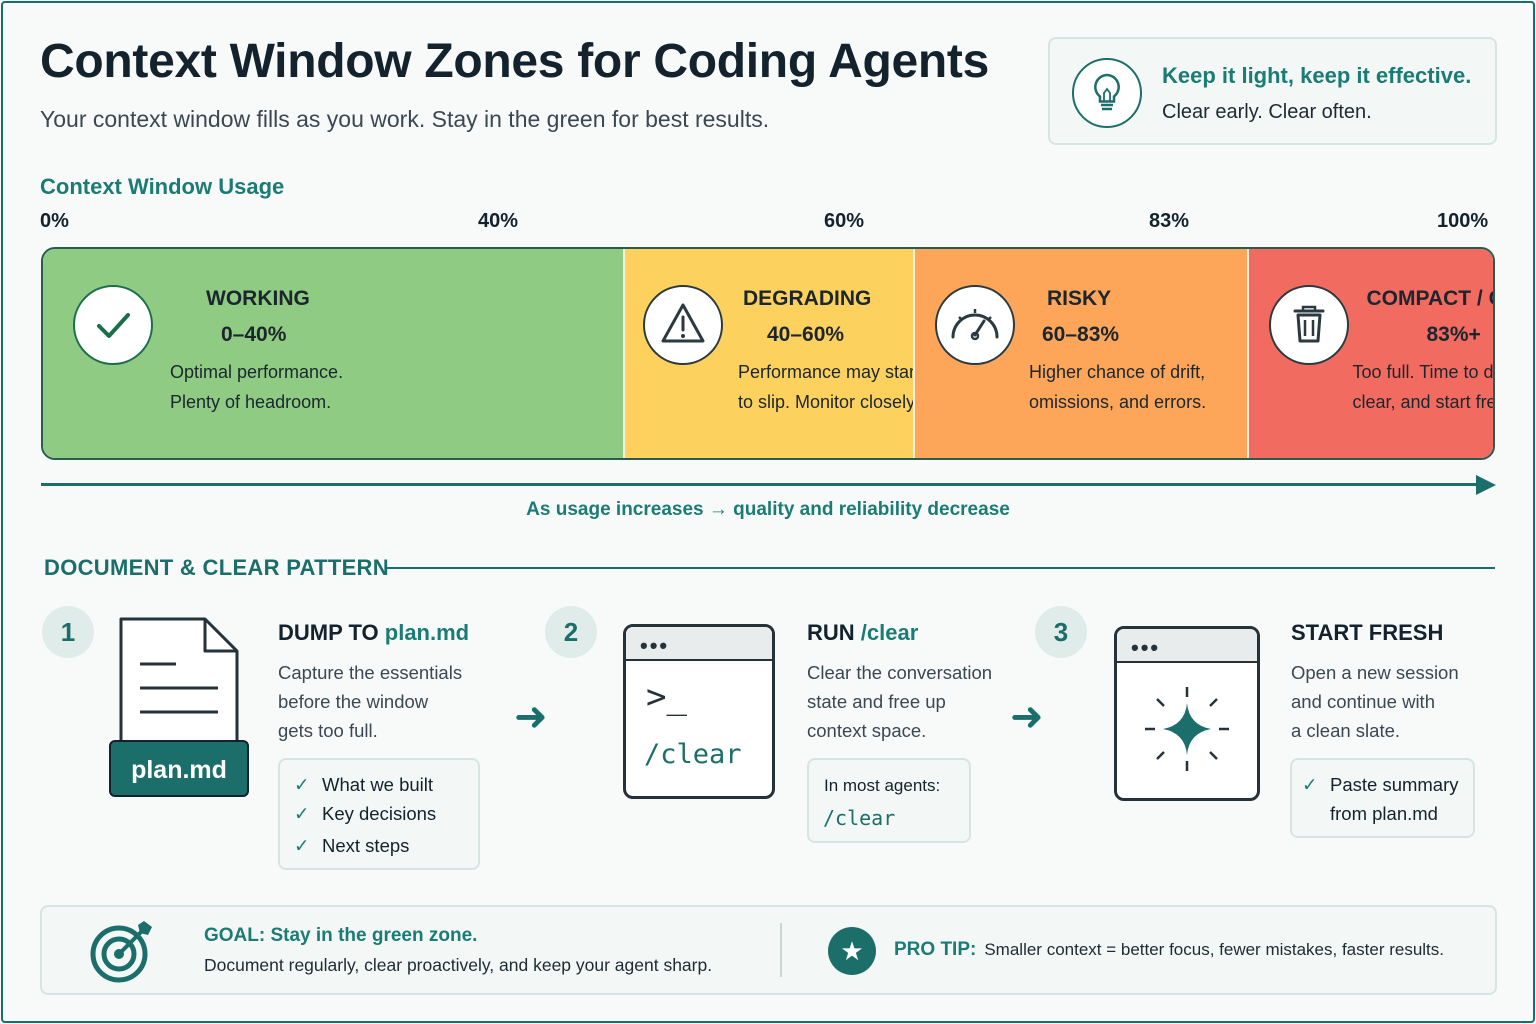 The width and height of the screenshot is (1536, 1024). What do you see at coordinates (852, 951) in the screenshot?
I see `star-icon: ★` at bounding box center [852, 951].